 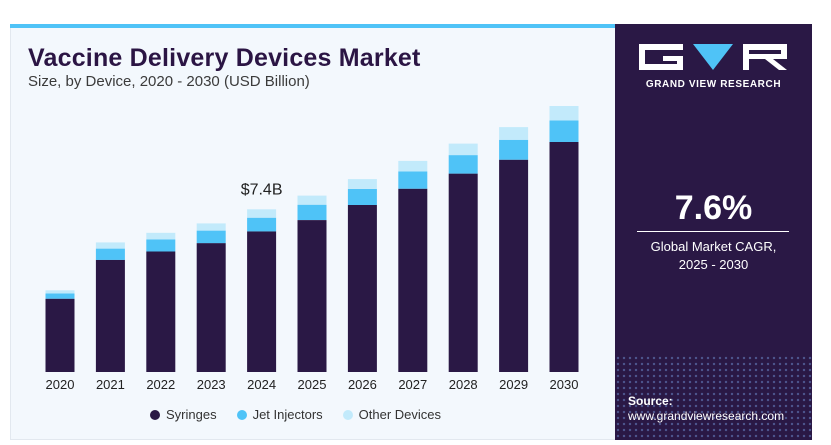 I want to click on bar-syringes-2024, so click(x=262, y=301).